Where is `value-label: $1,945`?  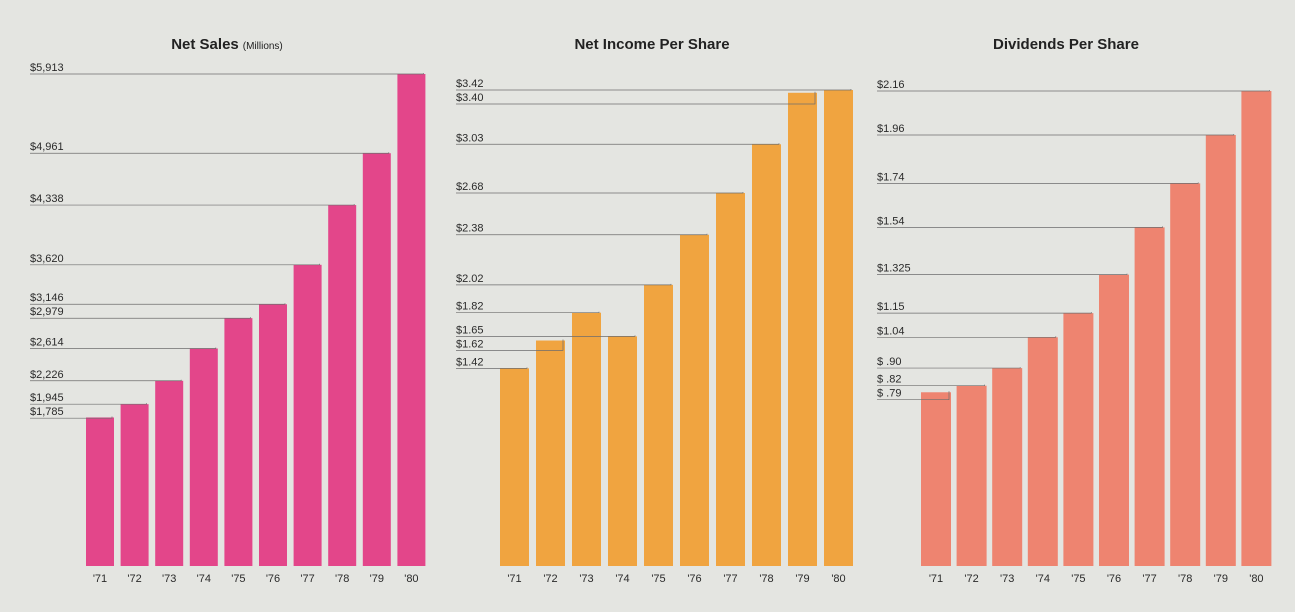
value-label: $1,945 is located at coordinates (47, 398).